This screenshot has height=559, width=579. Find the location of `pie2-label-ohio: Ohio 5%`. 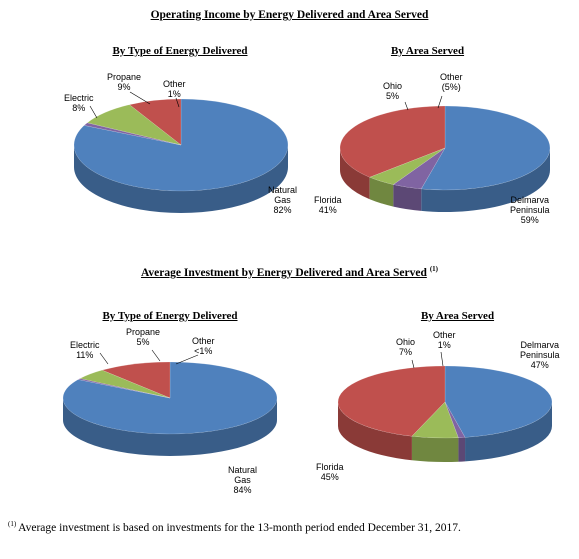

pie2-label-ohio: Ohio 5% is located at coordinates (393, 91).